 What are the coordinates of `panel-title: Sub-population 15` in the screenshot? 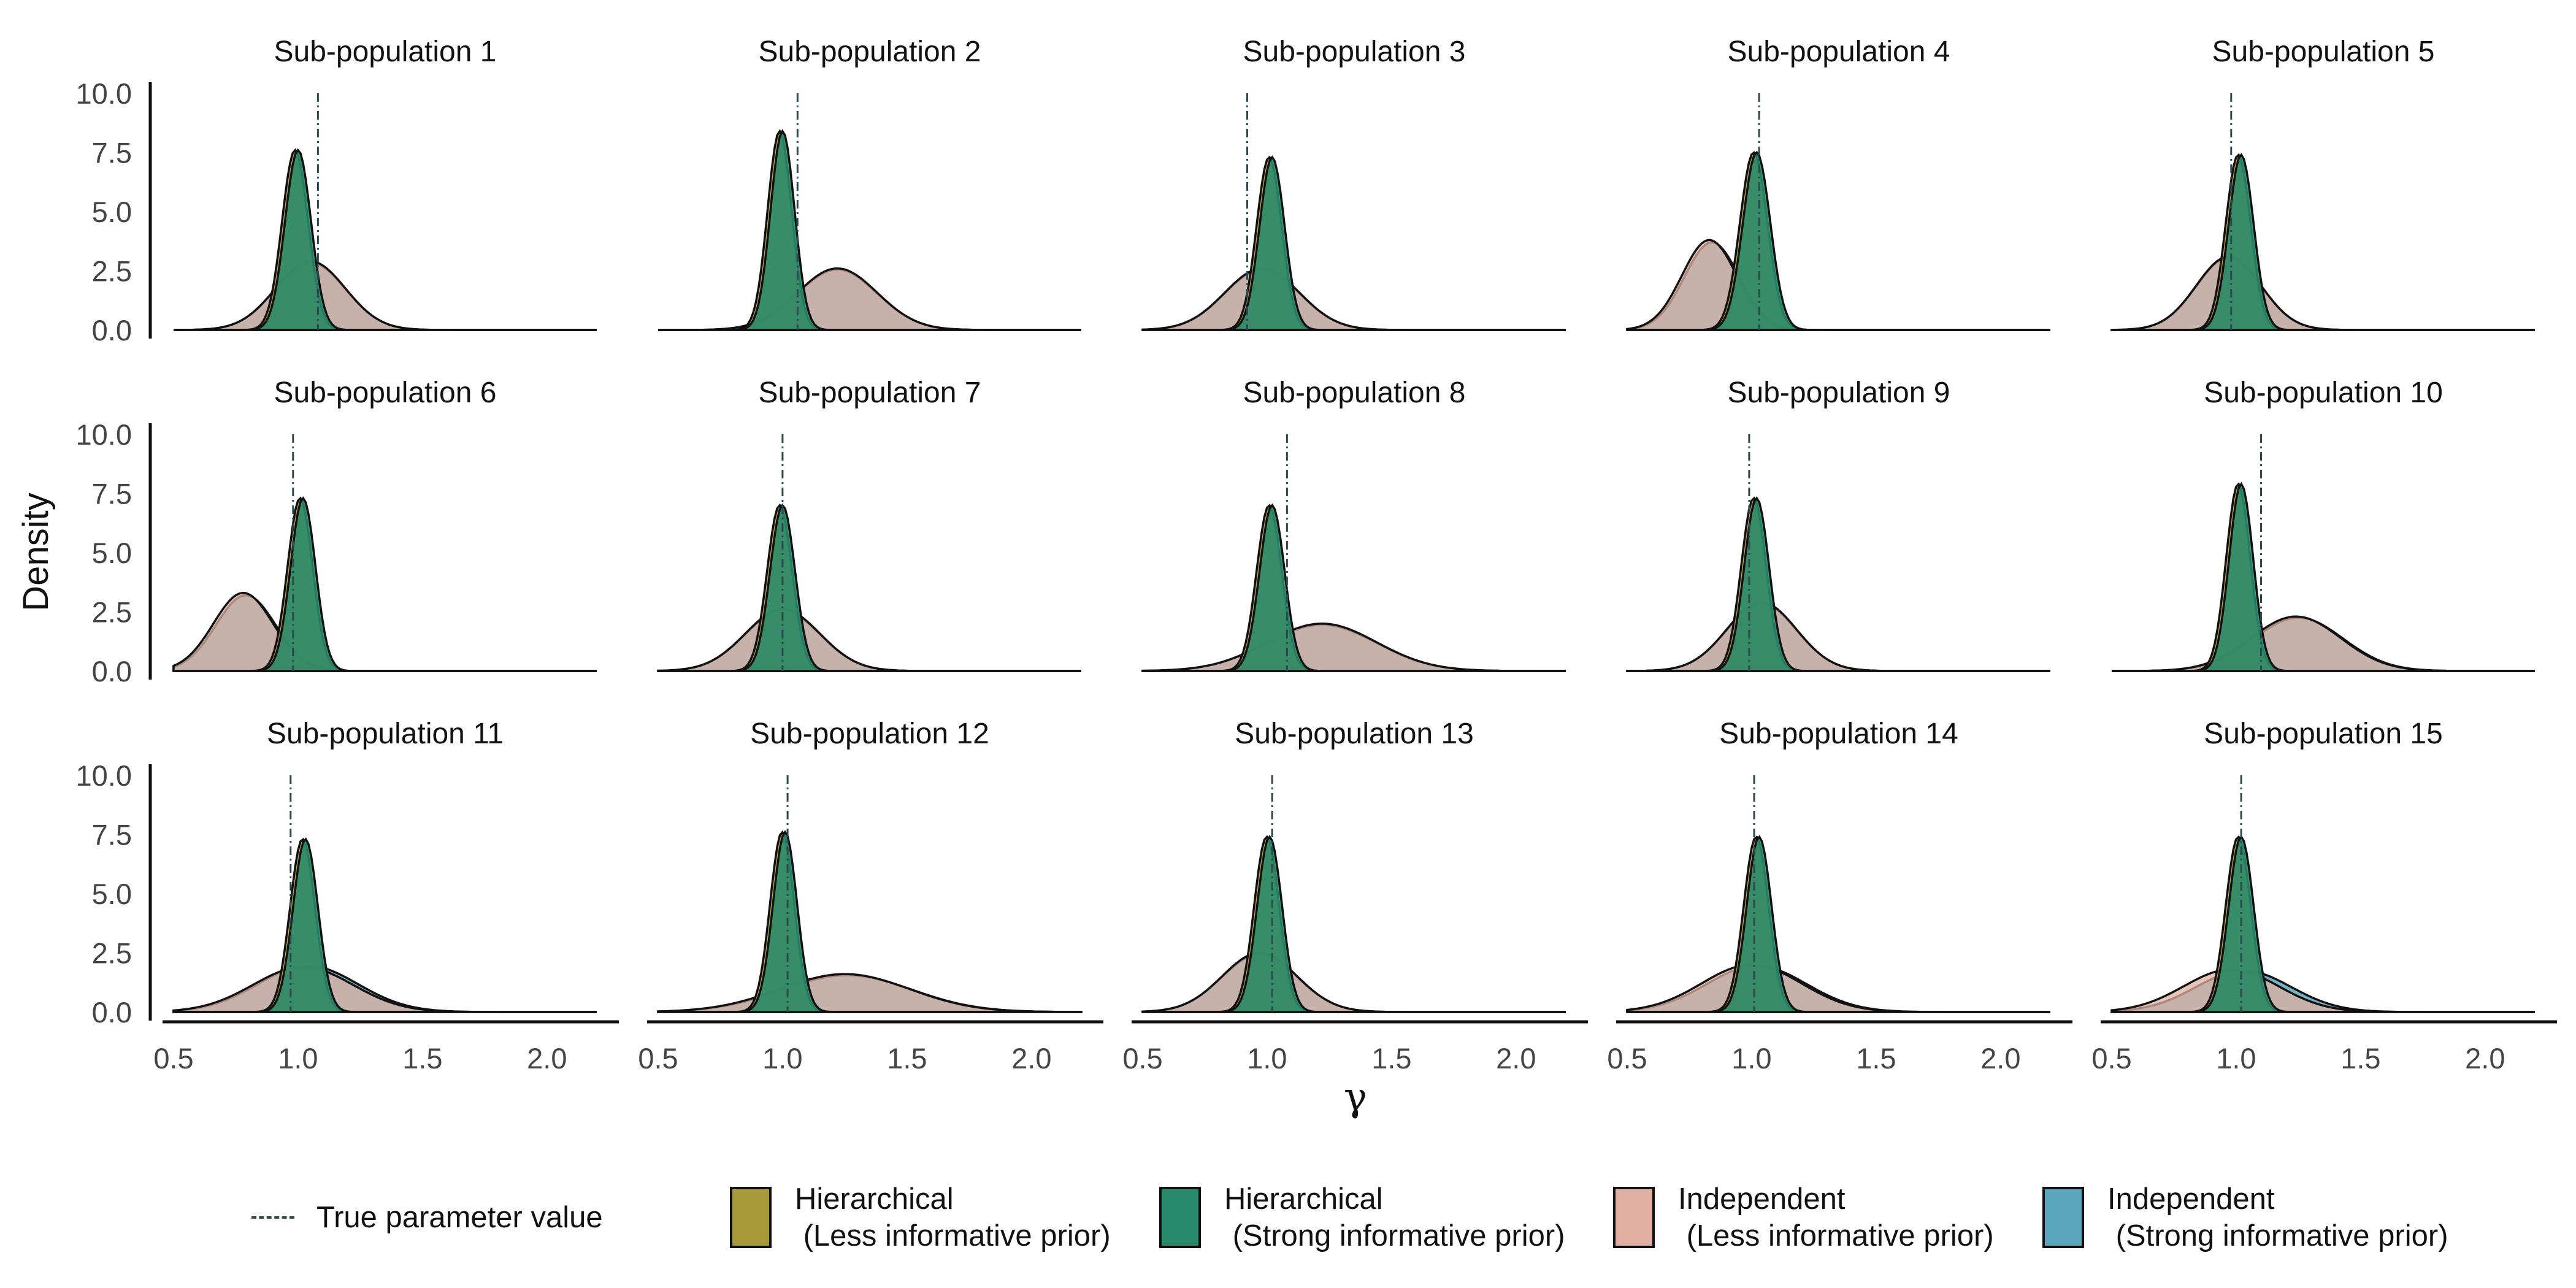 It's located at (2323, 734).